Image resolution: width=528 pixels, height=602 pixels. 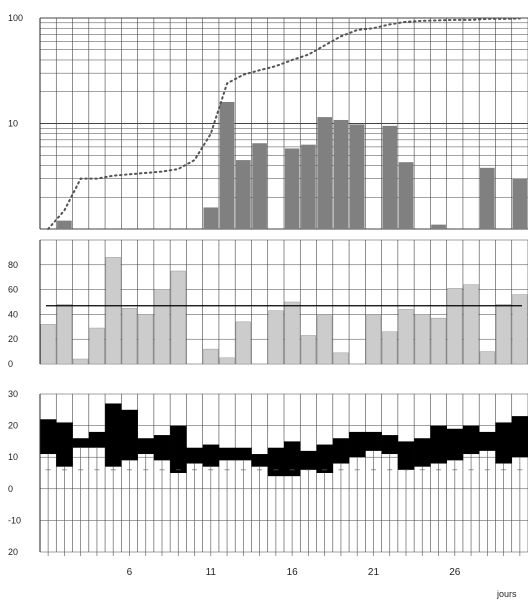 What do you see at coordinates (13, 265) in the screenshot?
I see `middle-y-tick-label: 80` at bounding box center [13, 265].